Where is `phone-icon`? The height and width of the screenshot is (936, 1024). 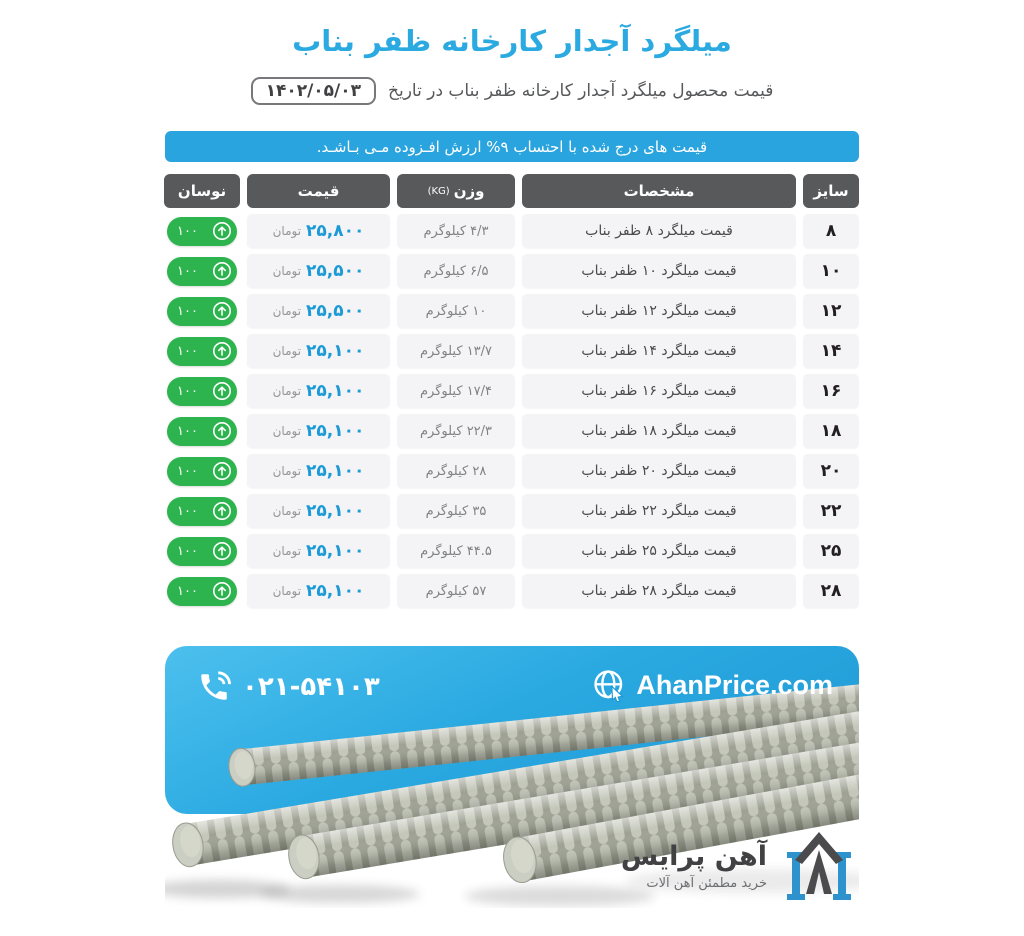
phone-icon is located at coordinates (216, 685).